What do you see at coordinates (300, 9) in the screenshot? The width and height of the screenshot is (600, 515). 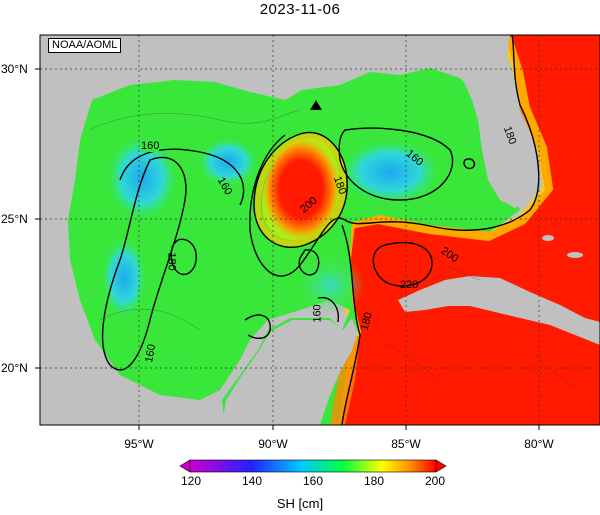 I see `map-title: 2023-11-06` at bounding box center [300, 9].